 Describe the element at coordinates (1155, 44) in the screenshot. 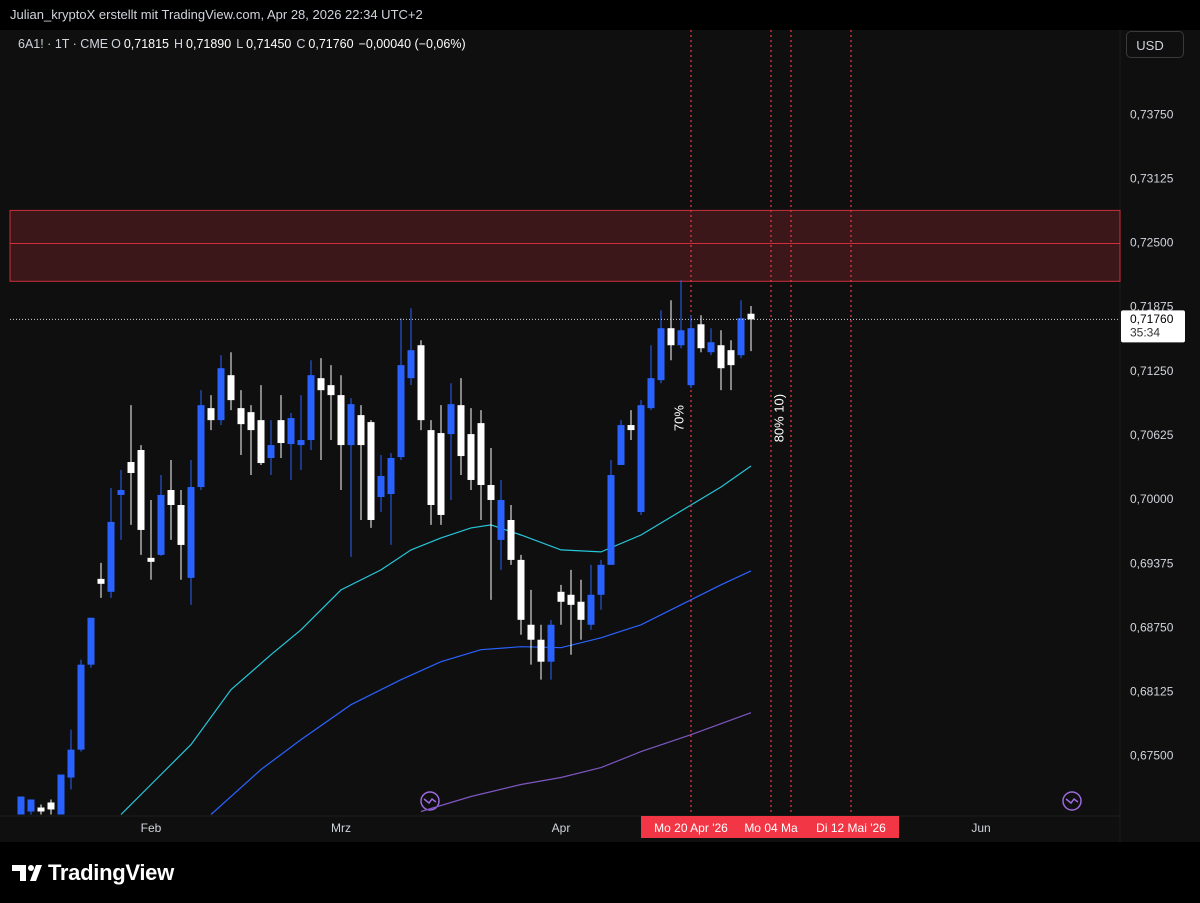

I see `currency-button: USD` at that location.